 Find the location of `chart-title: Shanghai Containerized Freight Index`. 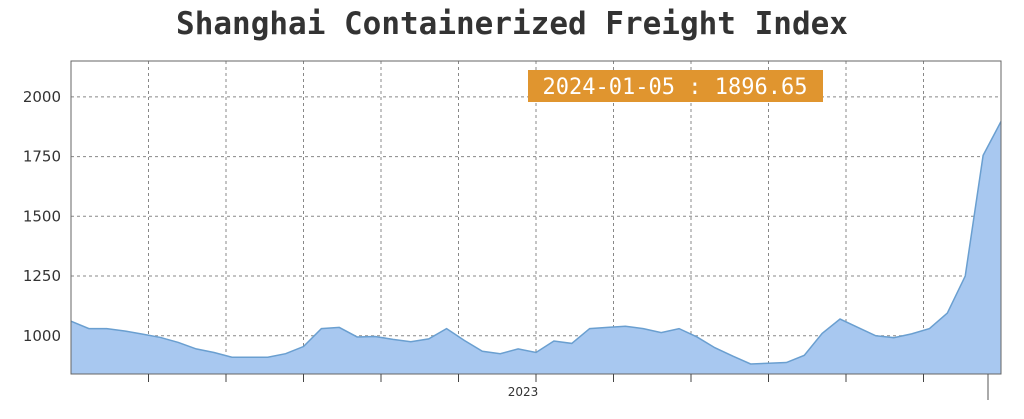

chart-title: Shanghai Containerized Freight Index is located at coordinates (512, 24).